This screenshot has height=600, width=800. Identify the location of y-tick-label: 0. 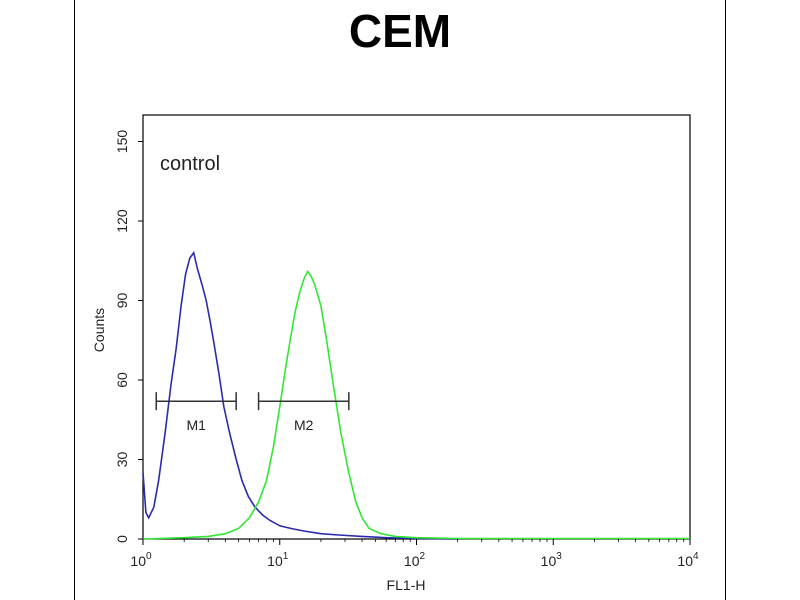
(122, 539).